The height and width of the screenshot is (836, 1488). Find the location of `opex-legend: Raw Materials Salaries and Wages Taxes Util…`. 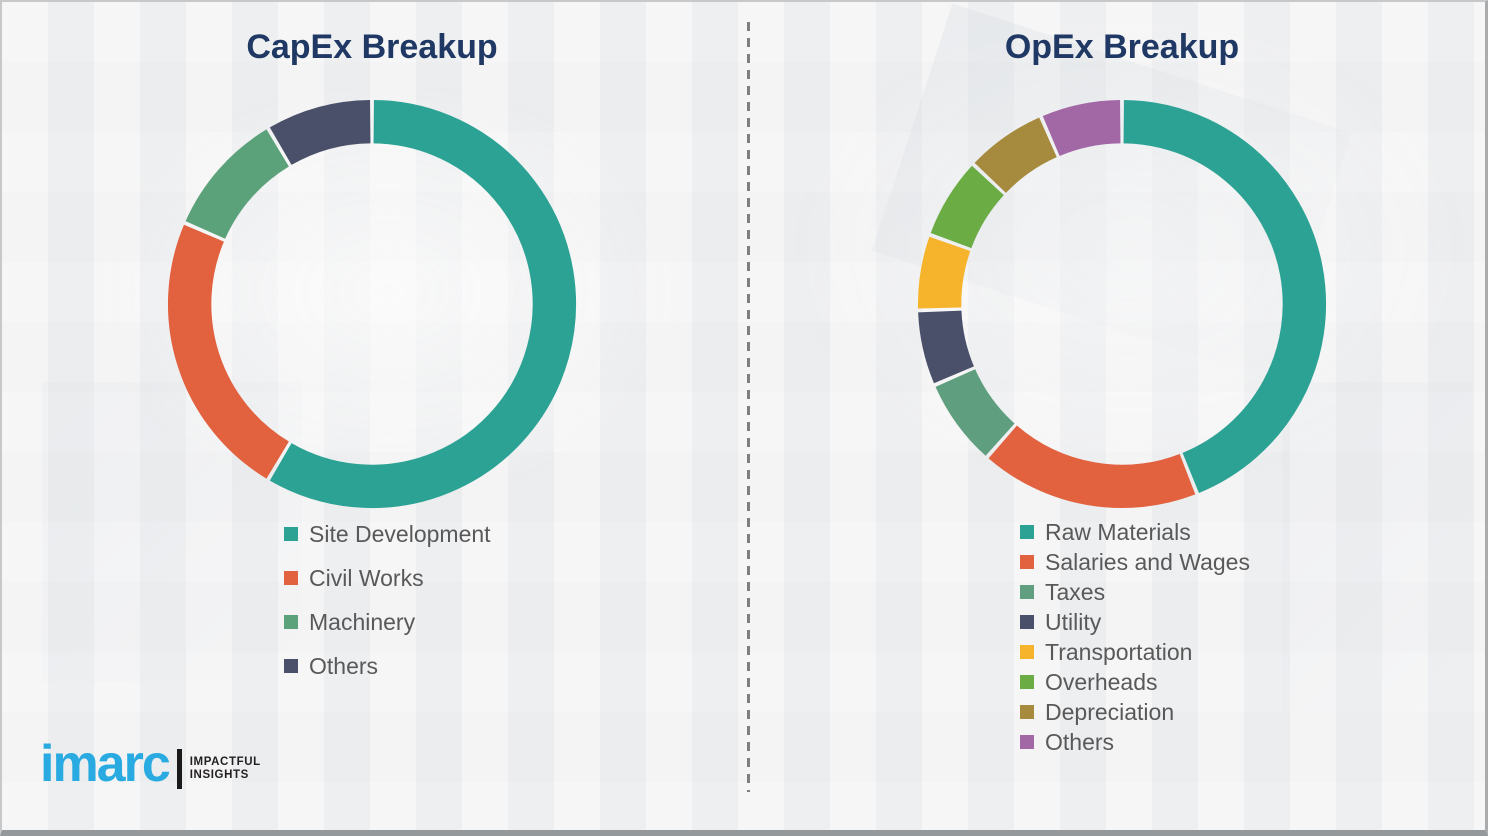

opex-legend: Raw Materials Salaries and Wages Taxes Util… is located at coordinates (1135, 637).